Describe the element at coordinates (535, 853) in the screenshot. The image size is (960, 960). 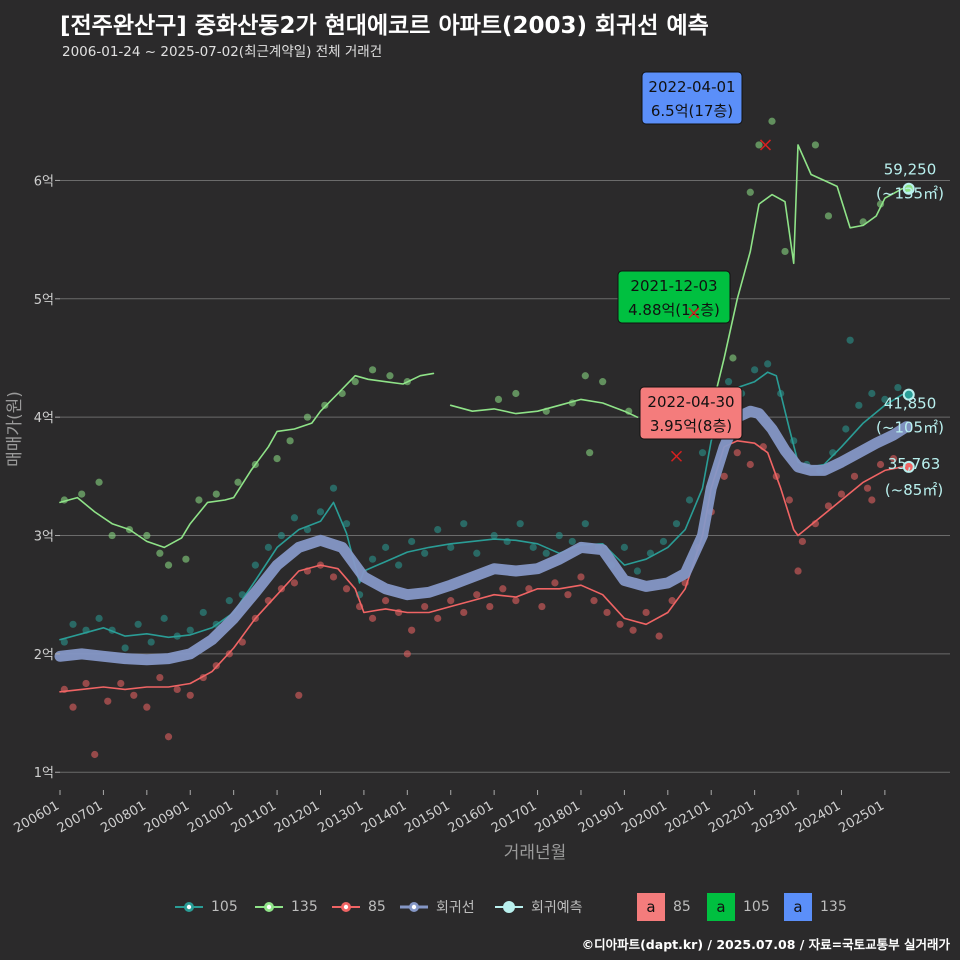
I see `x-axis-title: 거래년월` at that location.